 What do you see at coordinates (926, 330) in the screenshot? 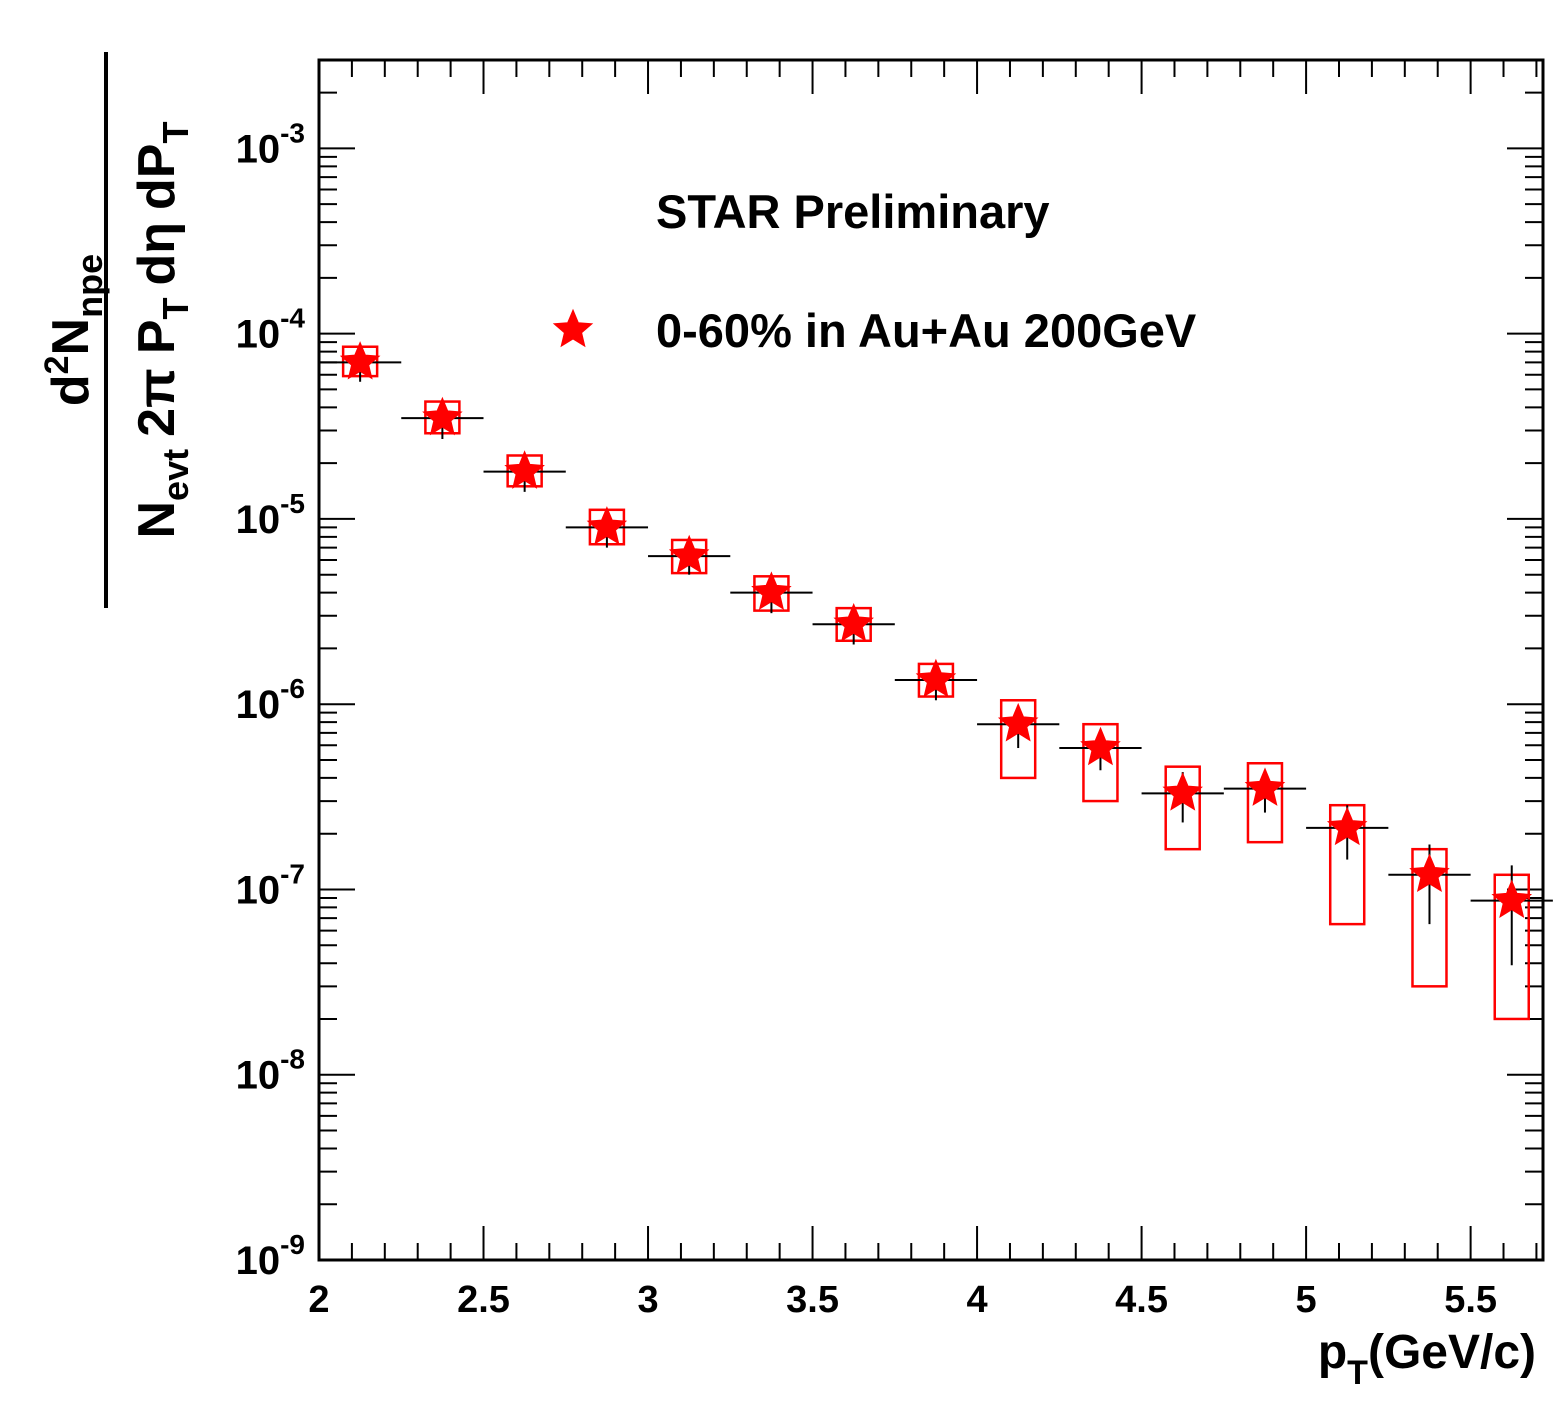
I see `legend-label: 0-60% in Au+Au 200GeV` at bounding box center [926, 330].